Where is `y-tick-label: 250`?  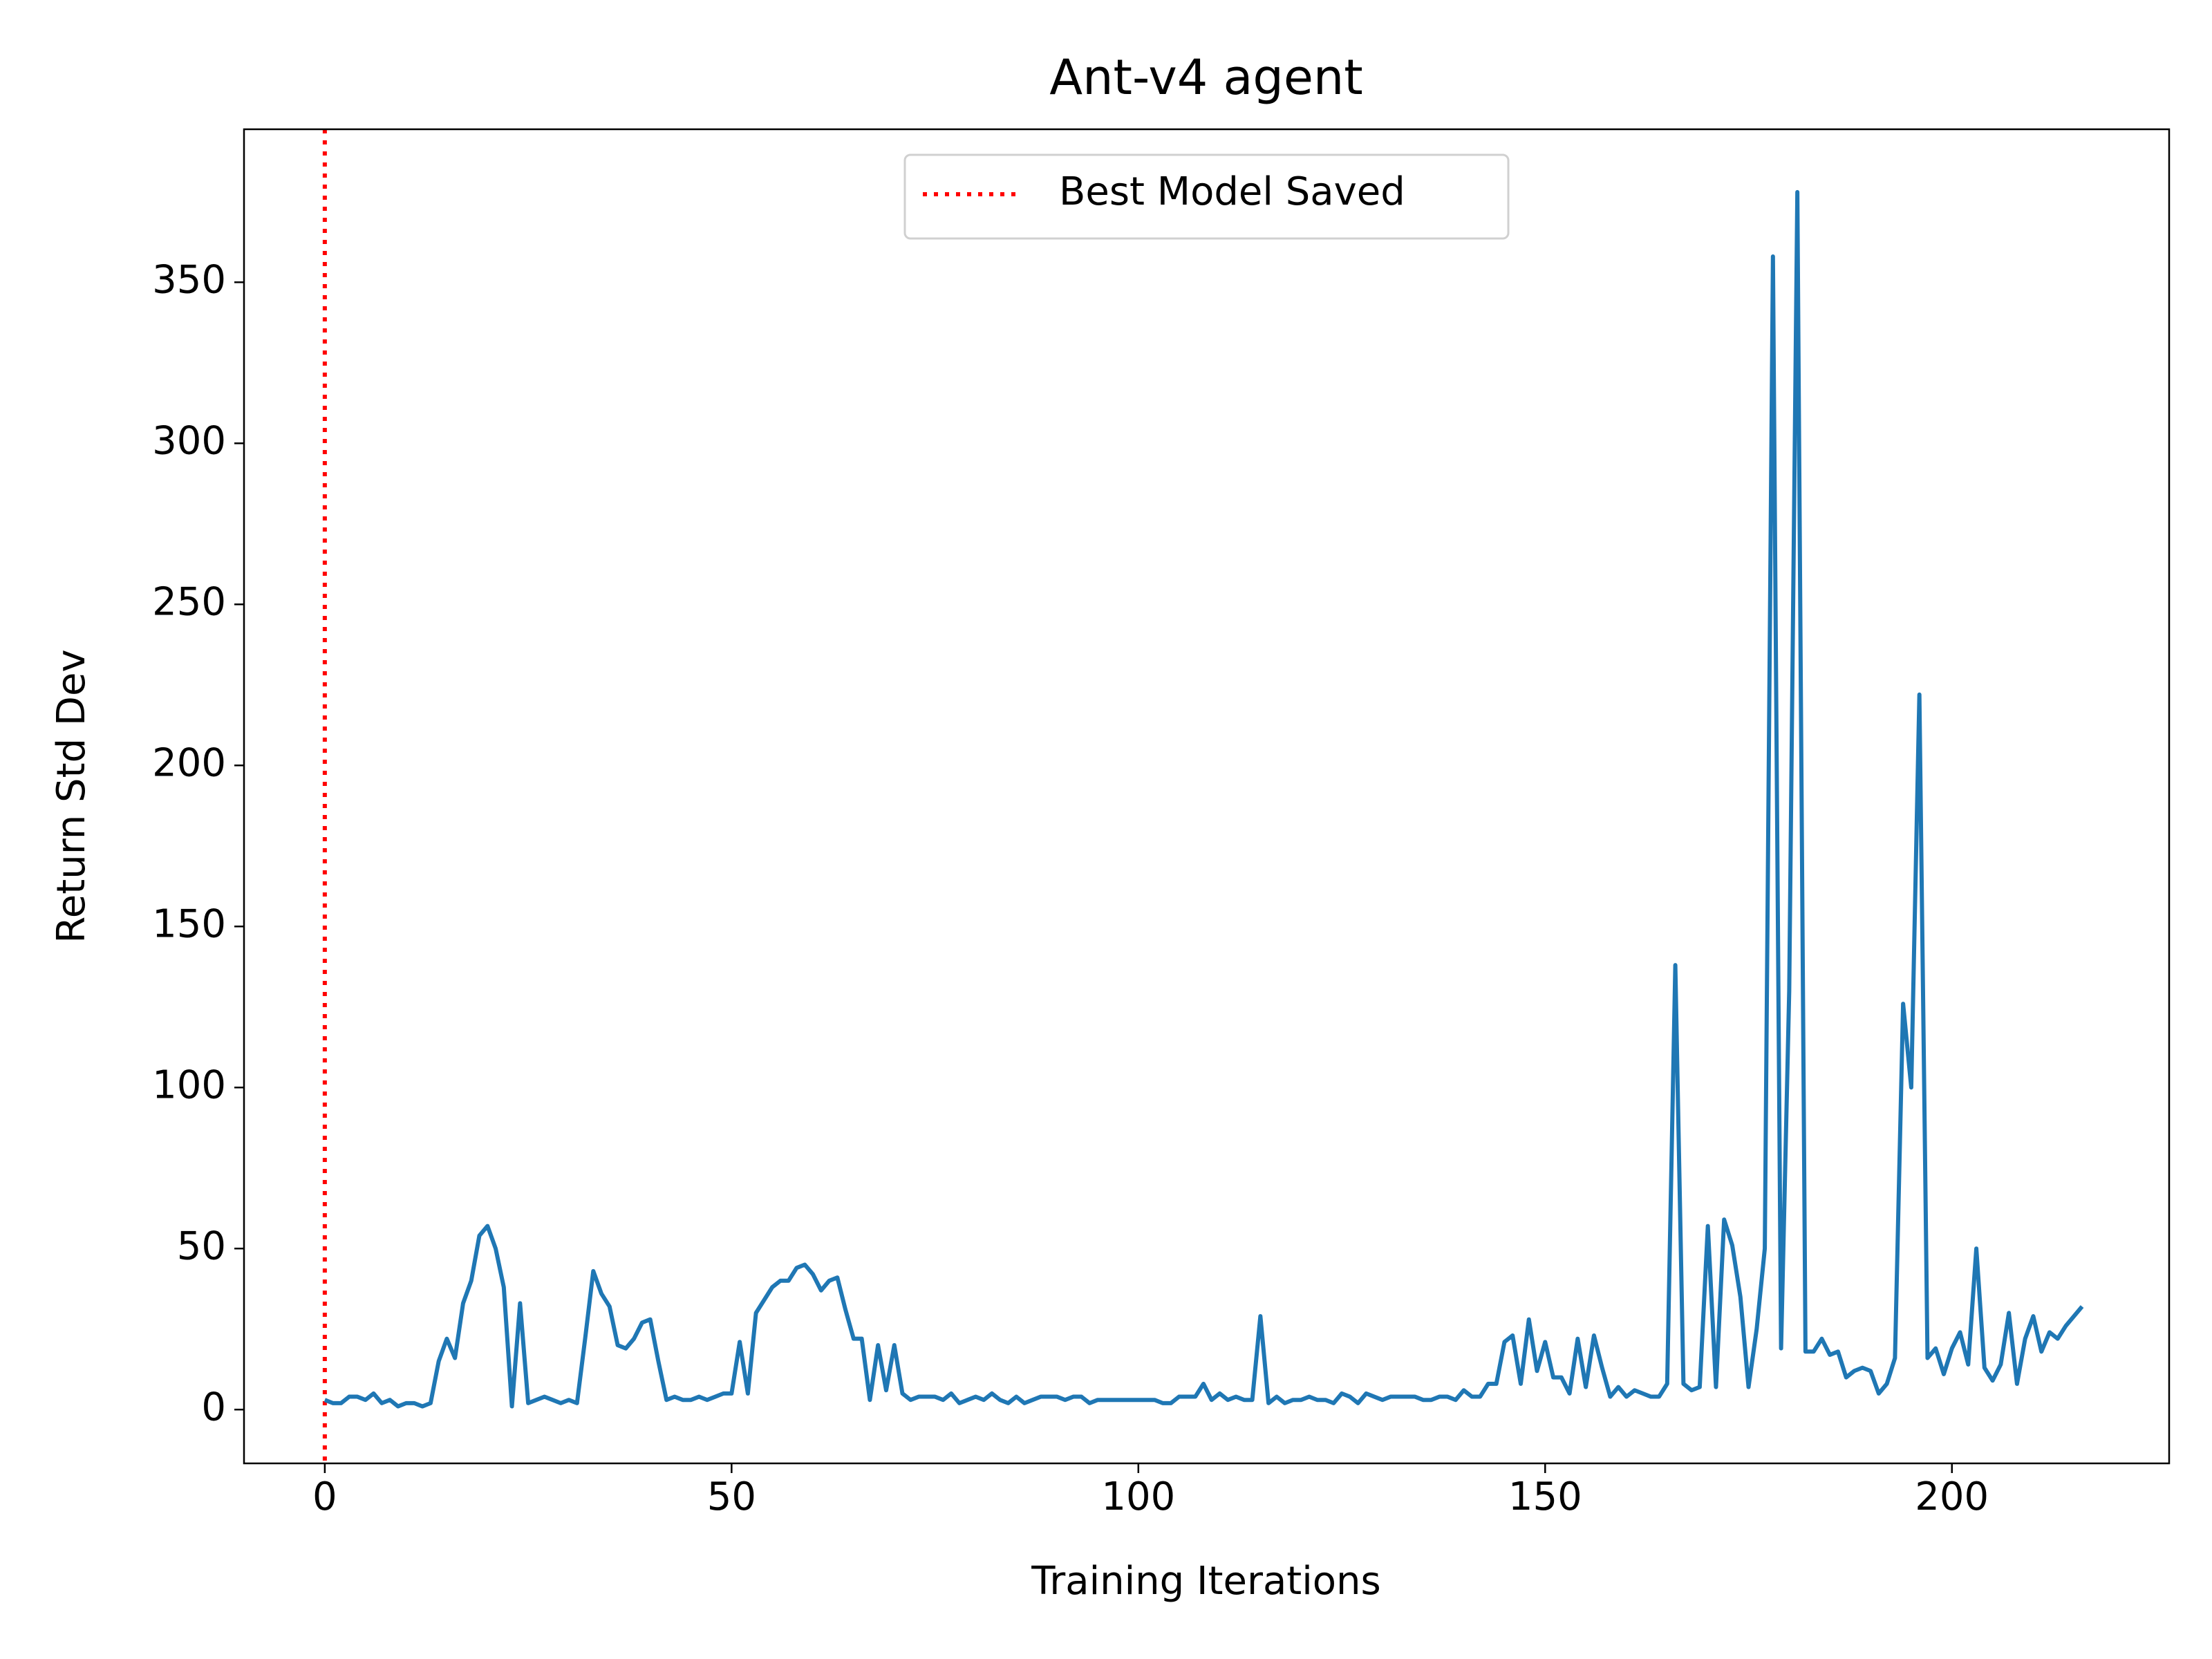
y-tick-label: 250 is located at coordinates (189, 602).